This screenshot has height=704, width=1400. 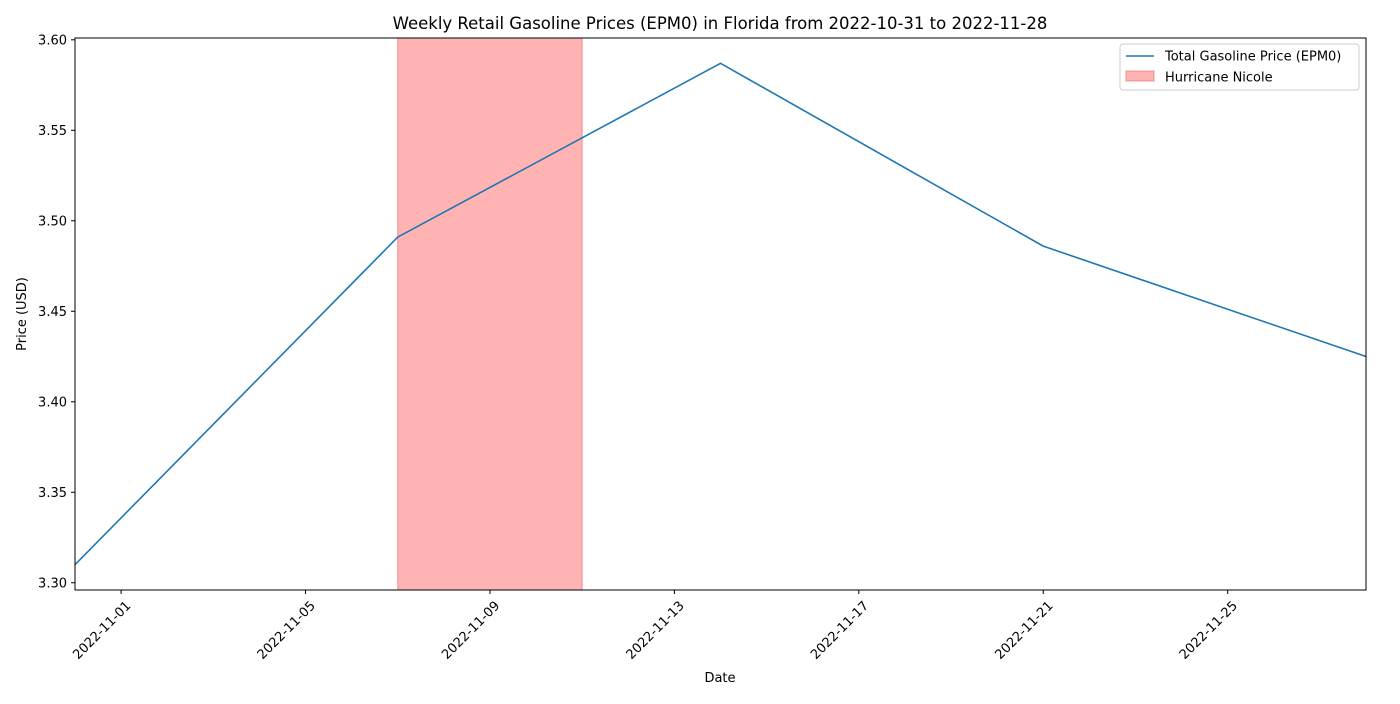 What do you see at coordinates (1024, 631) in the screenshot?
I see `x-tick-label: 2022-11-21` at bounding box center [1024, 631].